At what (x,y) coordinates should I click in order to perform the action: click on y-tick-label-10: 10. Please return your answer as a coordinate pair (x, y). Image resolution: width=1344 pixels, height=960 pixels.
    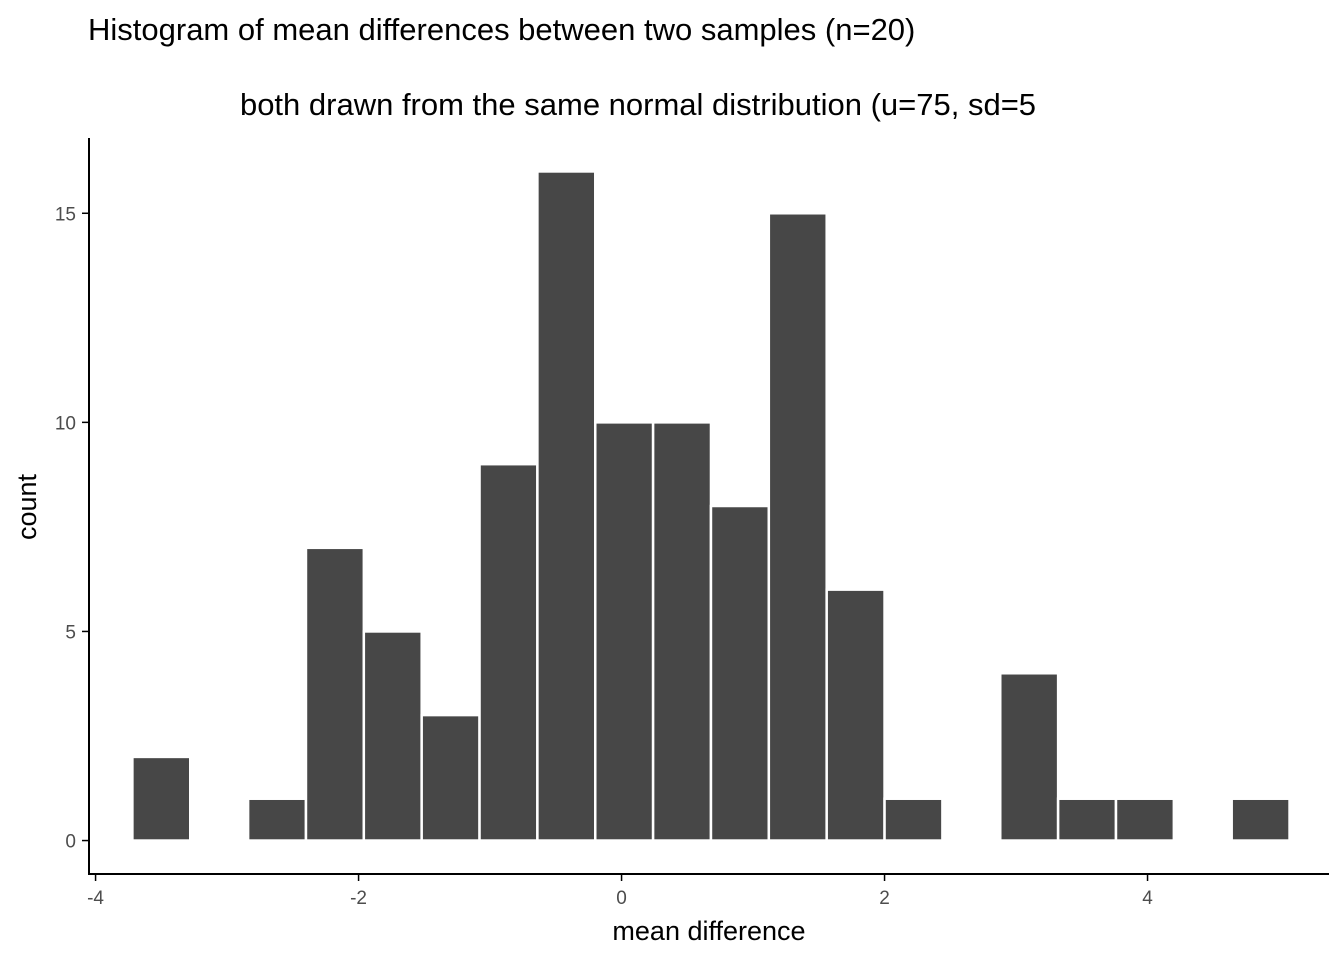
    Looking at the image, I should click on (65, 423).